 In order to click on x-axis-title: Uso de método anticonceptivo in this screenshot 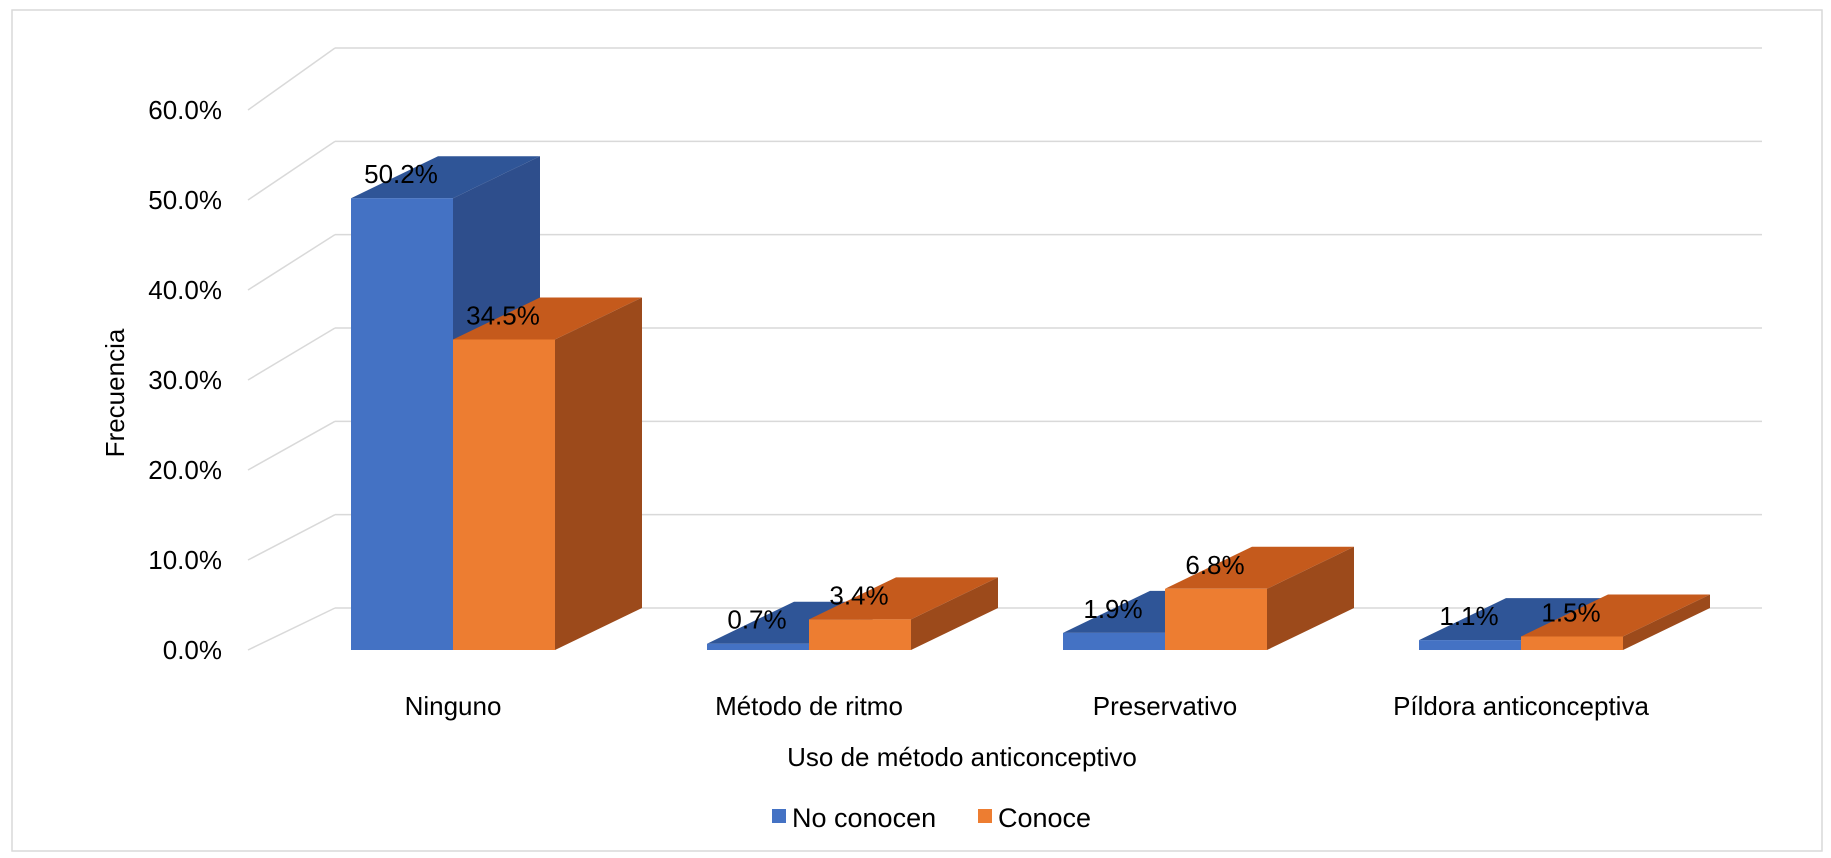, I will do `click(962, 757)`.